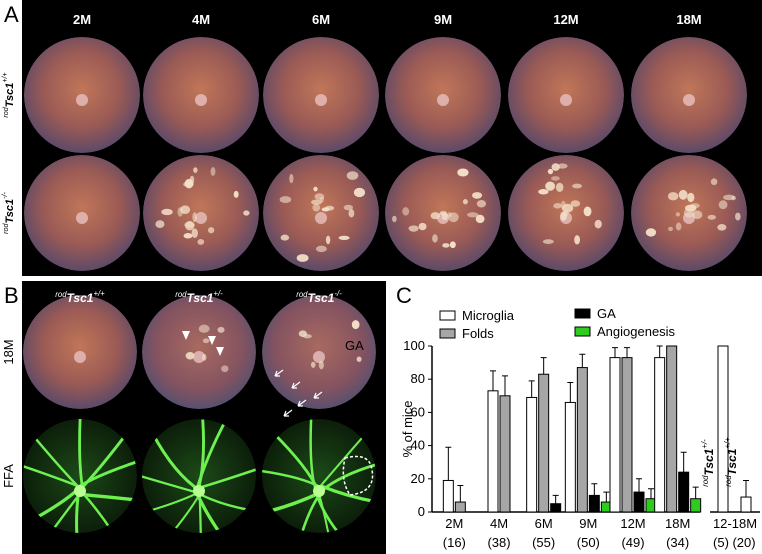  Describe the element at coordinates (5, 77) in the screenshot. I see `genotype-sup: +/+` at that location.